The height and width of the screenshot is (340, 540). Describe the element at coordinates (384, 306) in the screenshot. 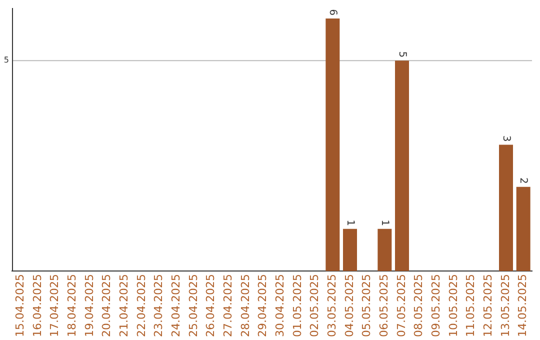

I see `x-tick-label: 06.05.2025` at that location.